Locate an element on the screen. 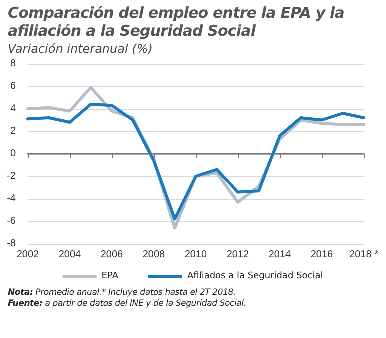 This screenshot has width=386, height=338. y-tick-label: 6 is located at coordinates (13, 86).